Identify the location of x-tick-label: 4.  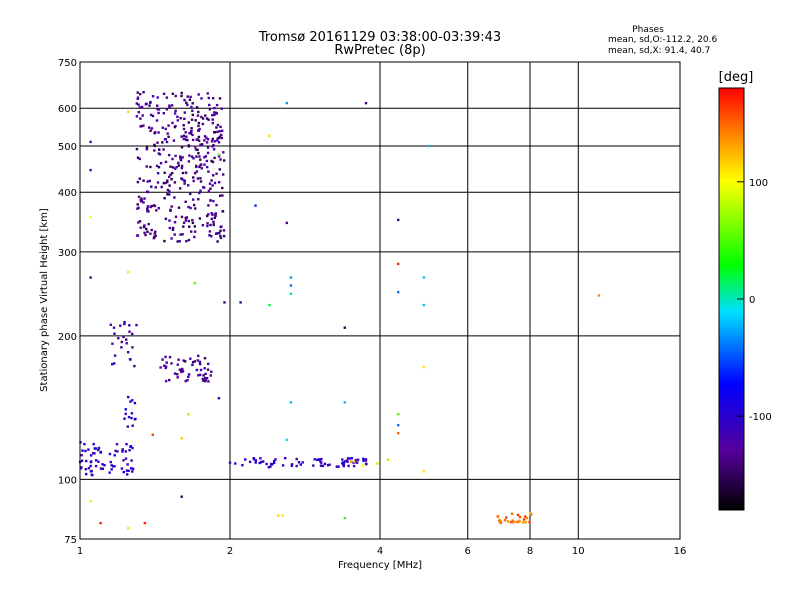
(380, 551).